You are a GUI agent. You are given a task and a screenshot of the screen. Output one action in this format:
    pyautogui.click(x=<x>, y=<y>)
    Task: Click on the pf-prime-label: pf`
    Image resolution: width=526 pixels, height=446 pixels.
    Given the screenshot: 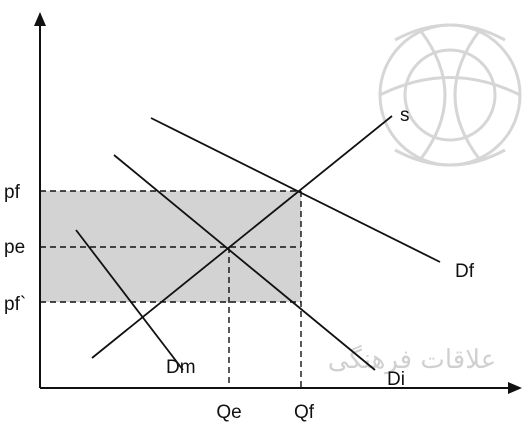 What is the action you would take?
    pyautogui.click(x=15, y=304)
    